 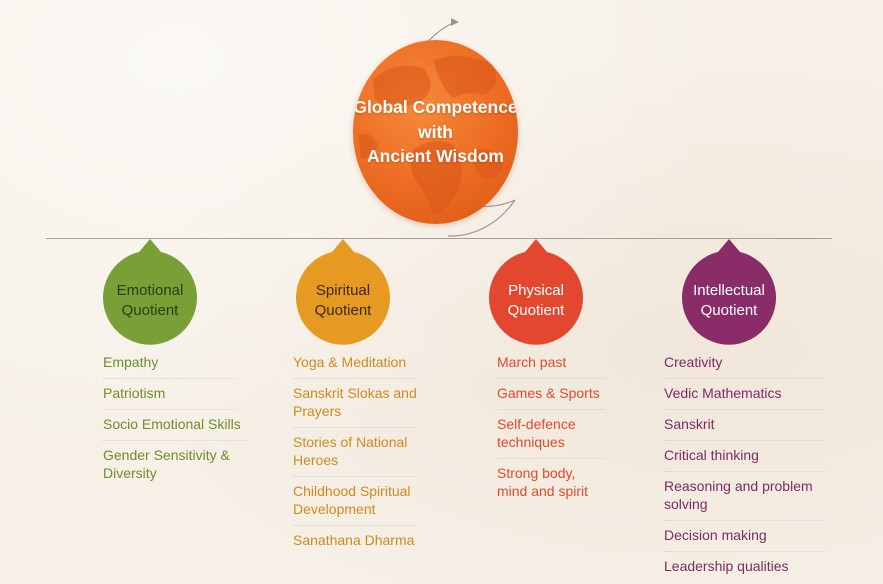 What do you see at coordinates (355, 403) in the screenshot?
I see `list-item: Sanskrit Slokas and Prayers` at bounding box center [355, 403].